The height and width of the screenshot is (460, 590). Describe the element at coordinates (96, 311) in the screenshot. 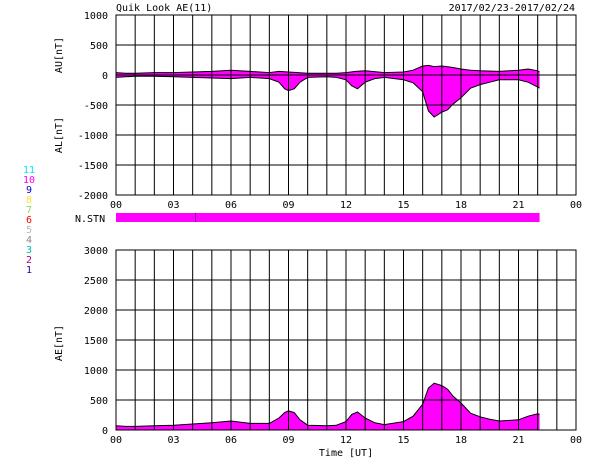

I see `ae-ytick-label: 2000` at that location.